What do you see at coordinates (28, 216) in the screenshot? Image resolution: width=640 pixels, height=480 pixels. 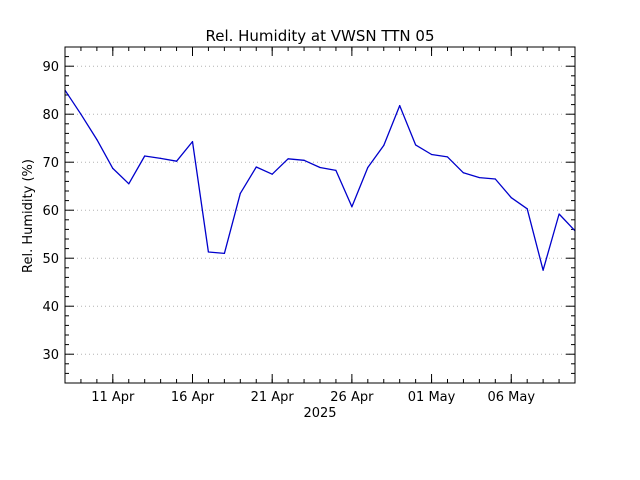 I see `y-axis-label: Rel. Humidity (%)` at bounding box center [28, 216].